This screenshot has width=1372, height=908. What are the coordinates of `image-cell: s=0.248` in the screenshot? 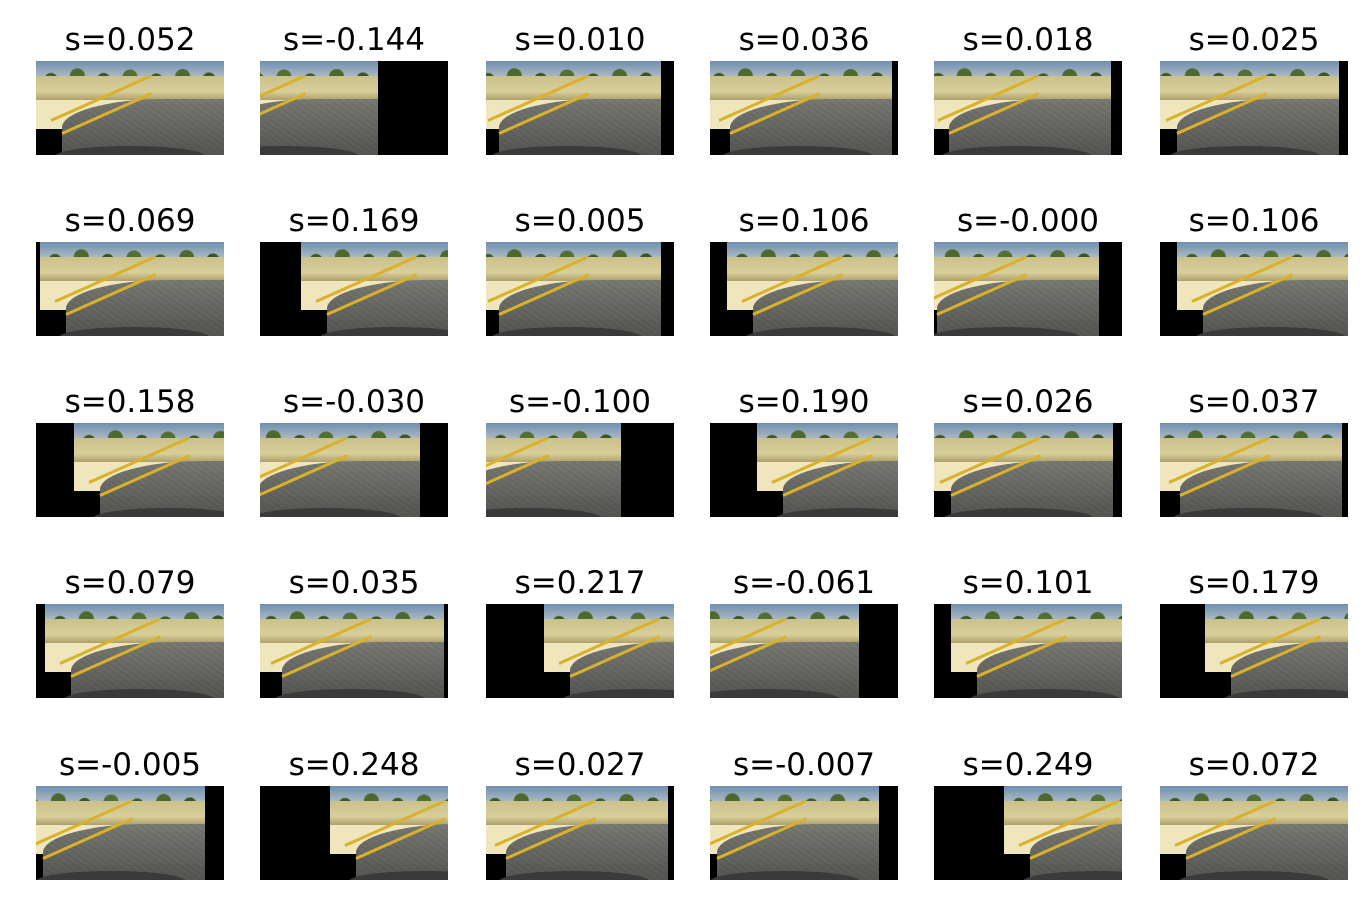 It's located at (354, 811).